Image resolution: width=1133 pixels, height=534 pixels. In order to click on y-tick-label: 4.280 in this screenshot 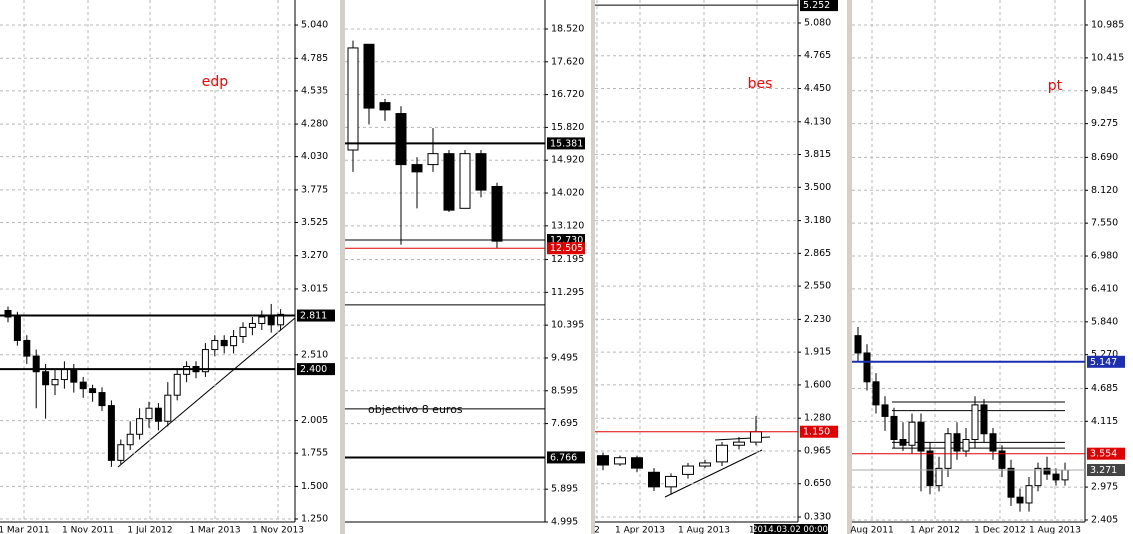, I will do `click(314, 124)`.